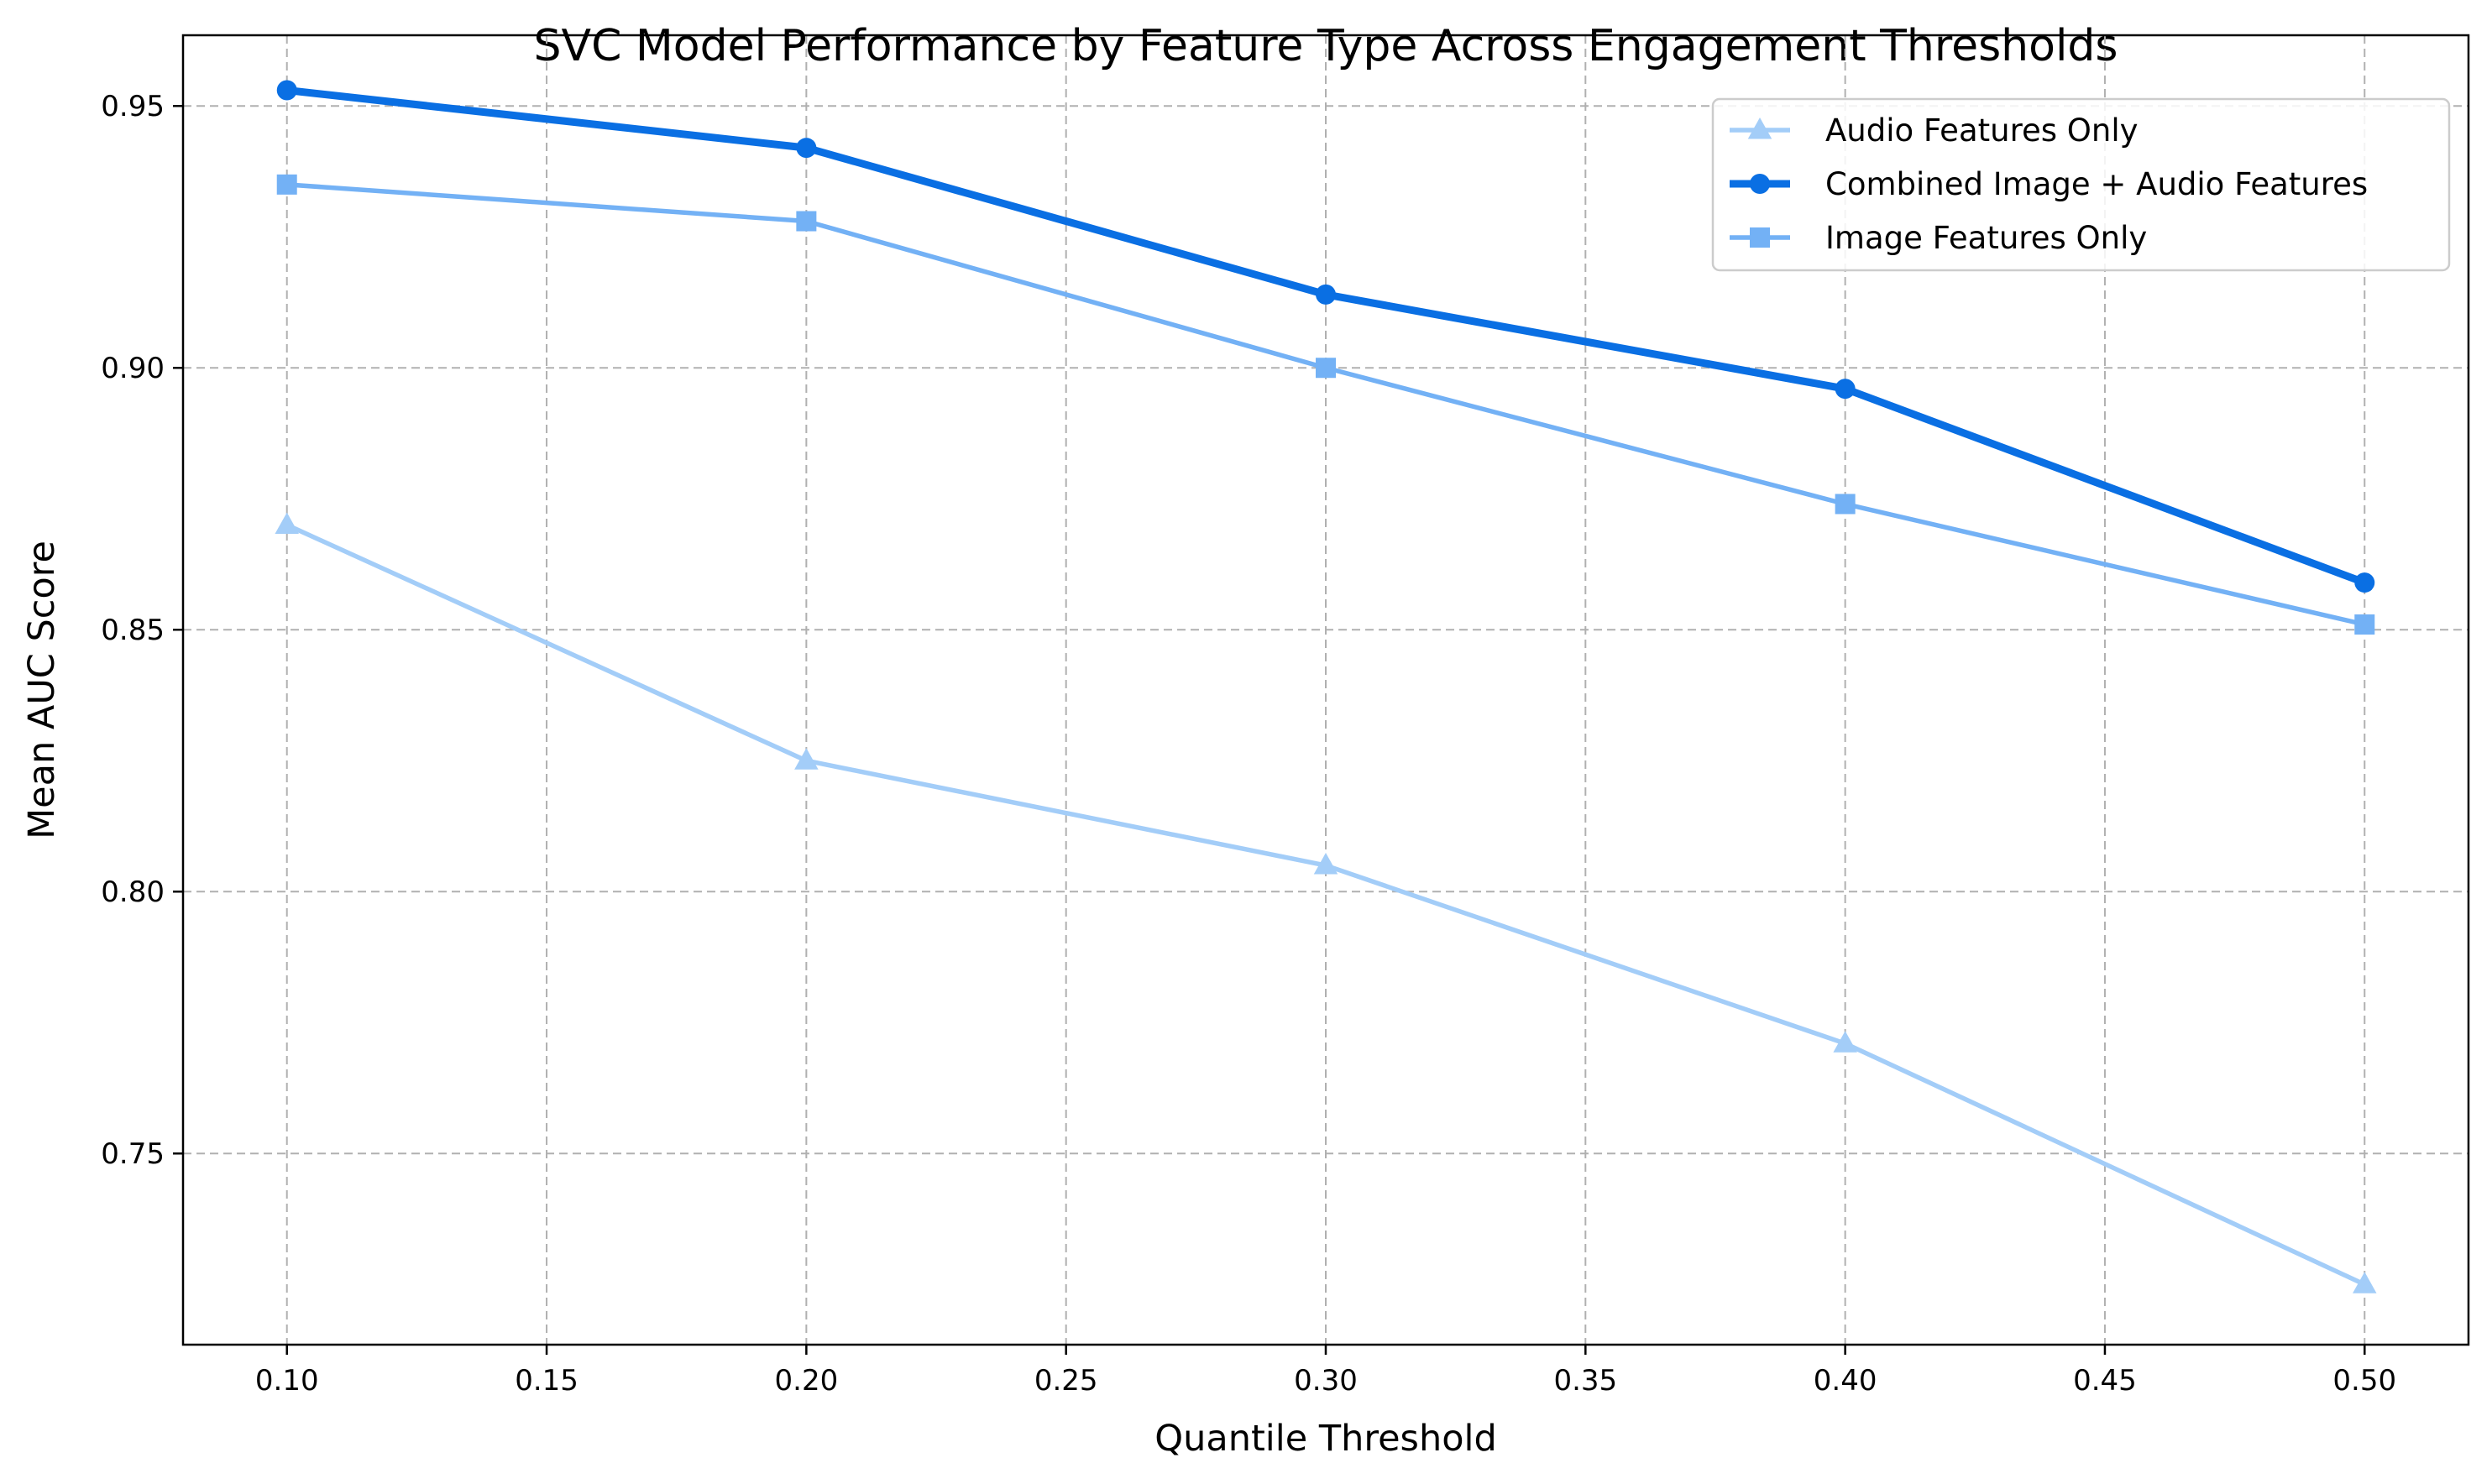 The width and height of the screenshot is (2492, 1484). Describe the element at coordinates (133, 106) in the screenshot. I see `y-tick-label: 0.95` at that location.